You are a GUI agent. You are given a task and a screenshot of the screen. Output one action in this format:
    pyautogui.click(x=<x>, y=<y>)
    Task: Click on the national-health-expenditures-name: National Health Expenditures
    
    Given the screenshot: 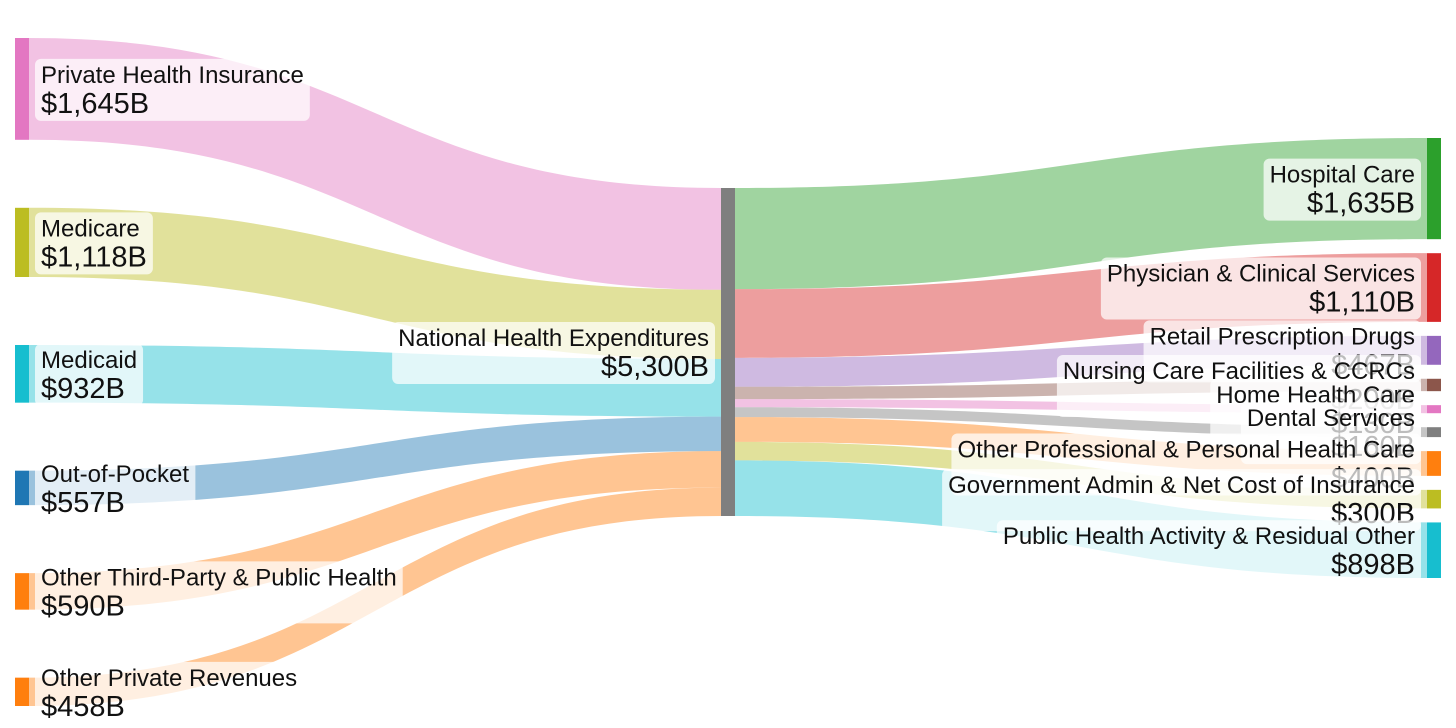 What is the action you would take?
    pyautogui.click(x=553, y=338)
    